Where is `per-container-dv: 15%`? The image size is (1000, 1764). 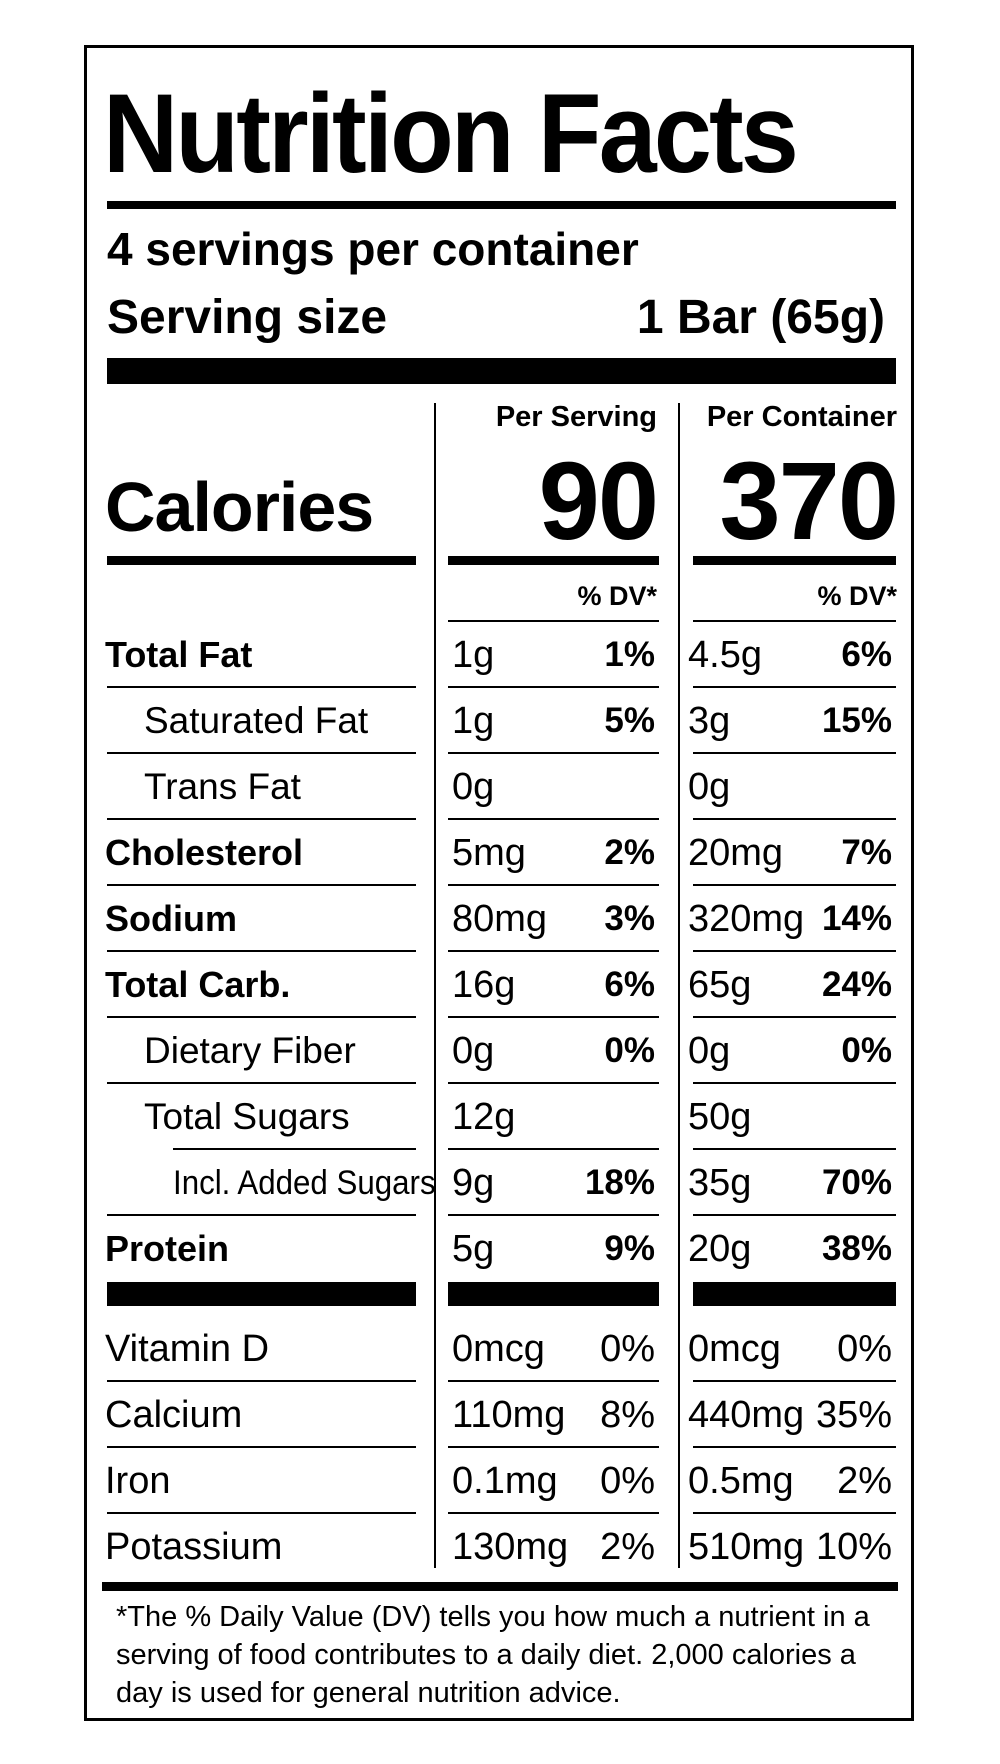 per-container-dv: 15% is located at coordinates (856, 720).